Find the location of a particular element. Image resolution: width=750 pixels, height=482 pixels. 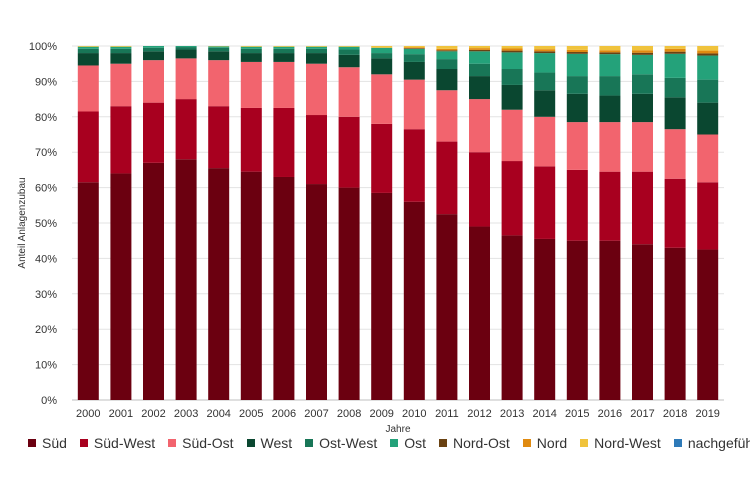

y-axis-ticks: 0% 10% 20% 30% 40% 50% 60% 70% 80% 90% 100% is located at coordinates (43, 224).